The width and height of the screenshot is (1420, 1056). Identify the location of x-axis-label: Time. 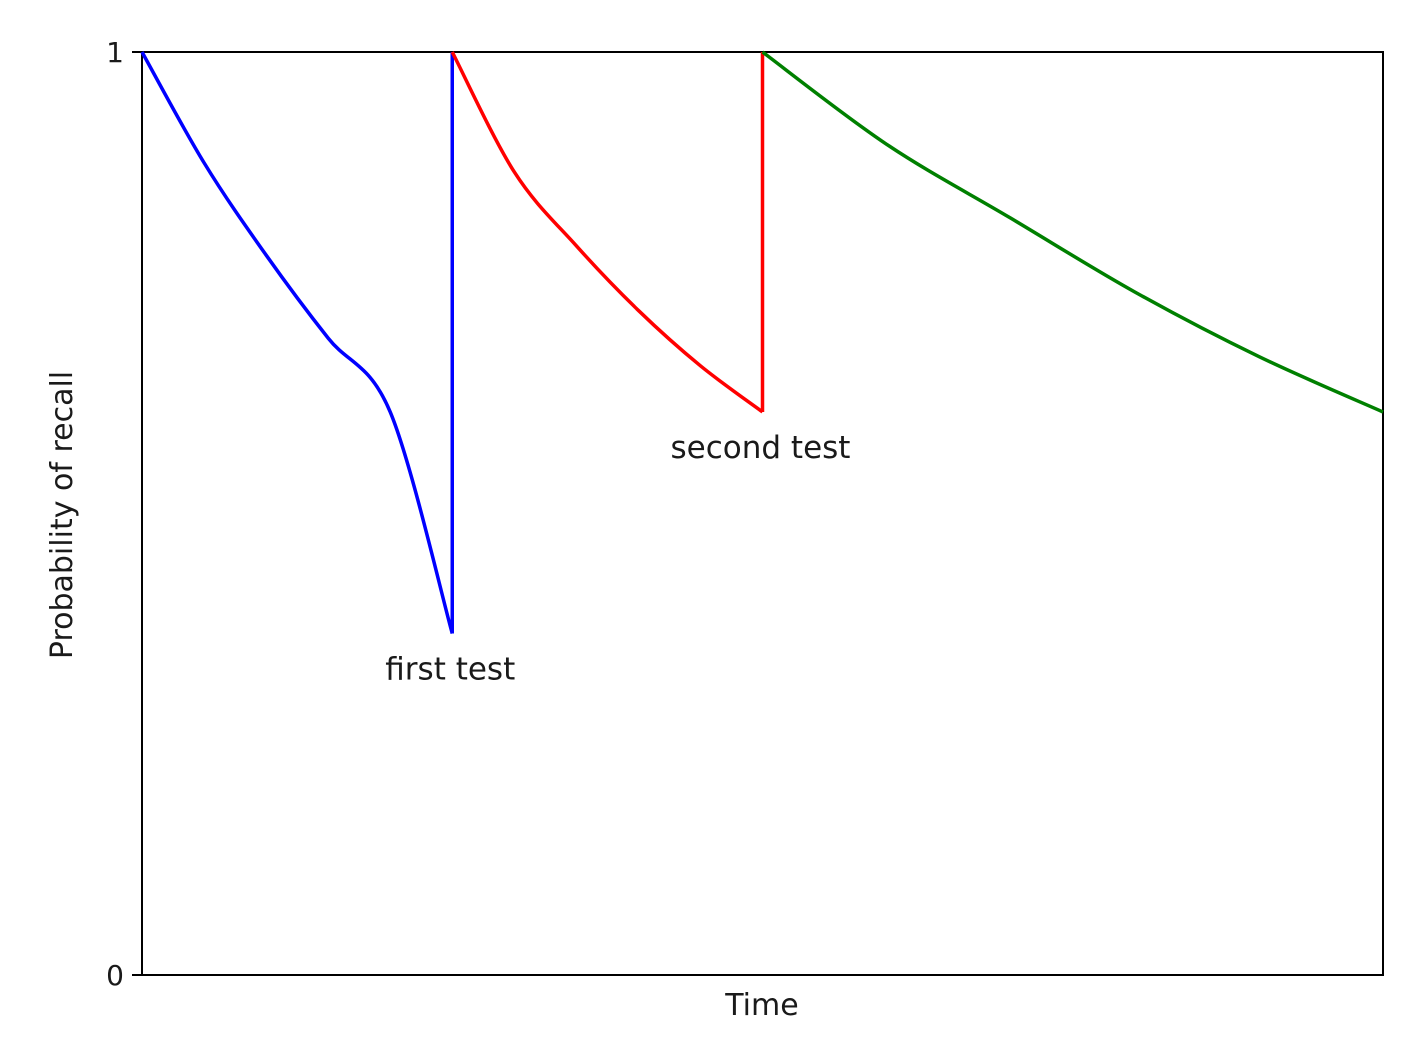
(761, 1005).